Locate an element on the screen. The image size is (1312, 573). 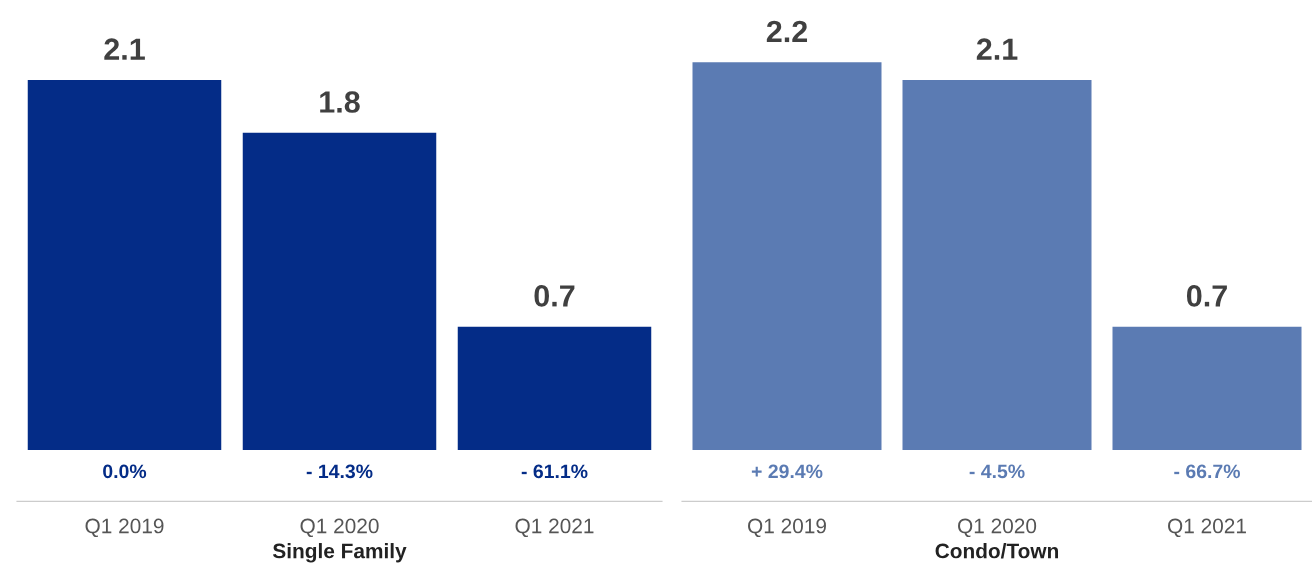
data-label: 1.8 is located at coordinates (340, 102).